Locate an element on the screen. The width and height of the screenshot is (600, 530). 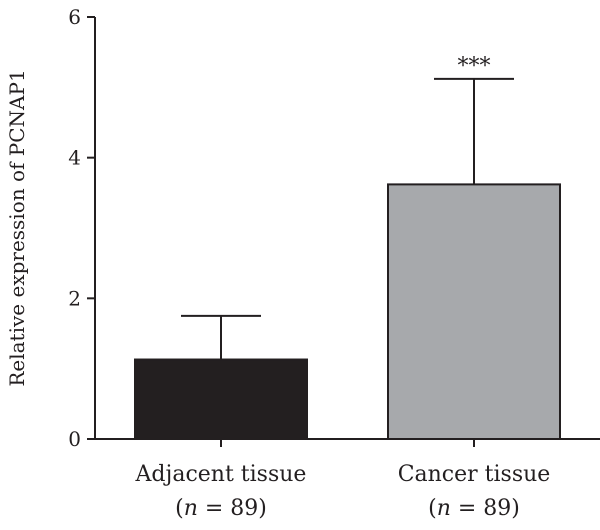
y-tick-label: 4 is located at coordinates (74, 158).